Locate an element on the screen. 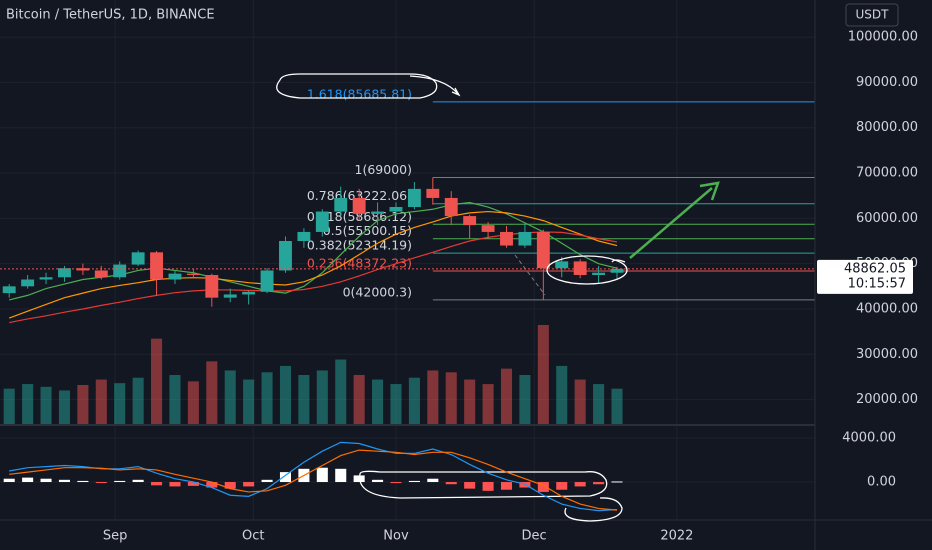 The image size is (932, 550). y-tick-label: 4000.00 is located at coordinates (869, 437).